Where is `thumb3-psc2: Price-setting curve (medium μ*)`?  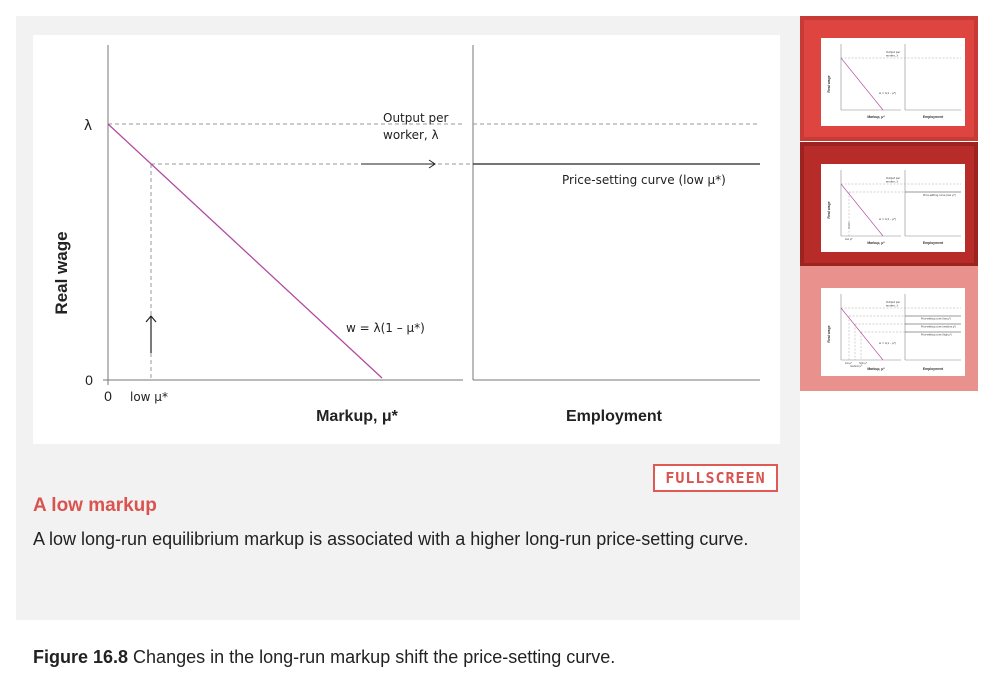
thumb3-psc2: Price-setting curve (medium μ*) is located at coordinates (938, 327).